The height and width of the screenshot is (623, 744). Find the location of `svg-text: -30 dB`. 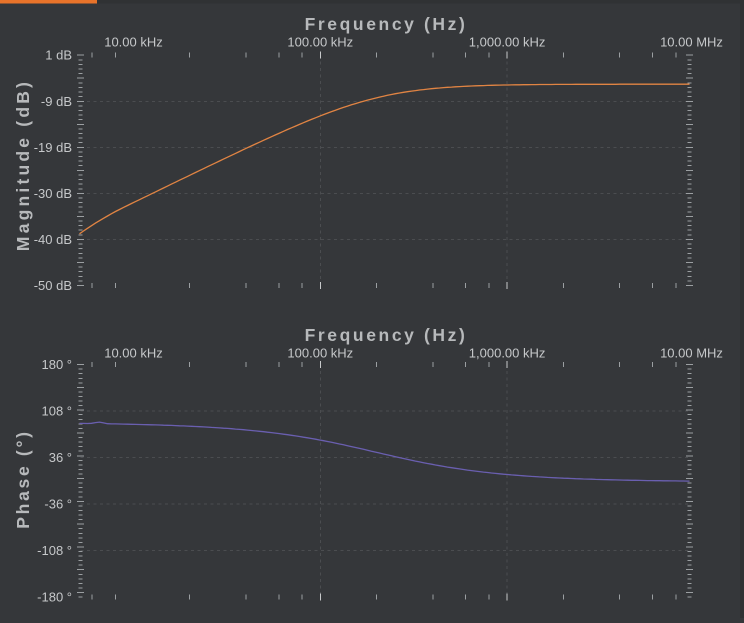

svg-text: -30 dB is located at coordinates (53, 193).